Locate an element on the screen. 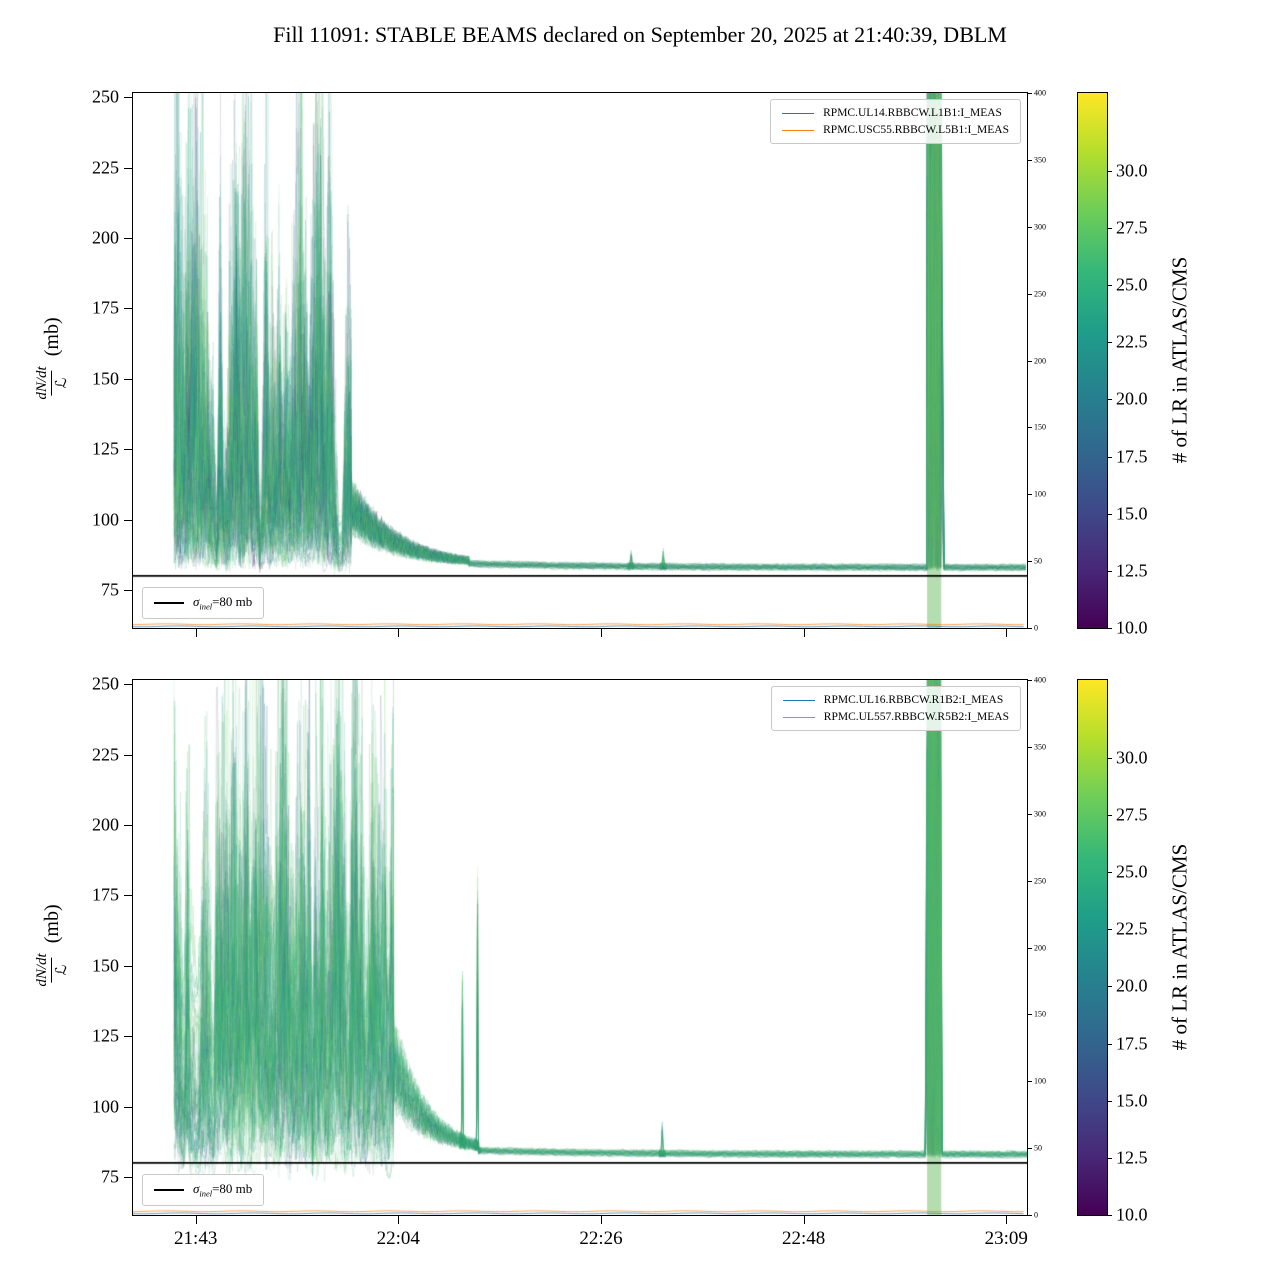  colorbar-bottom is located at coordinates (1092, 947).